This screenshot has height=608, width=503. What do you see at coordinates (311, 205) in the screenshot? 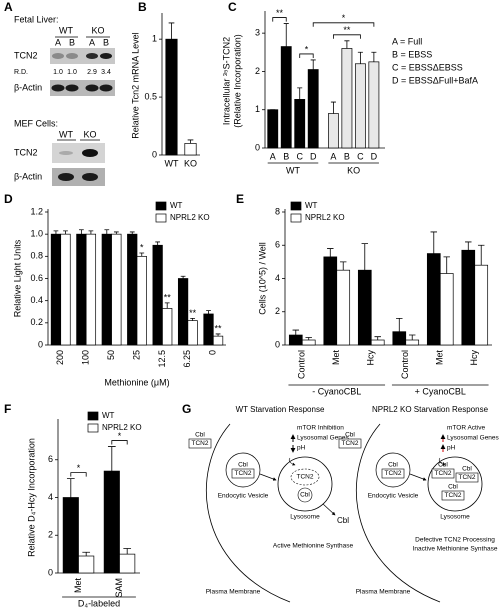
I see `legend-label: WT` at bounding box center [311, 205].